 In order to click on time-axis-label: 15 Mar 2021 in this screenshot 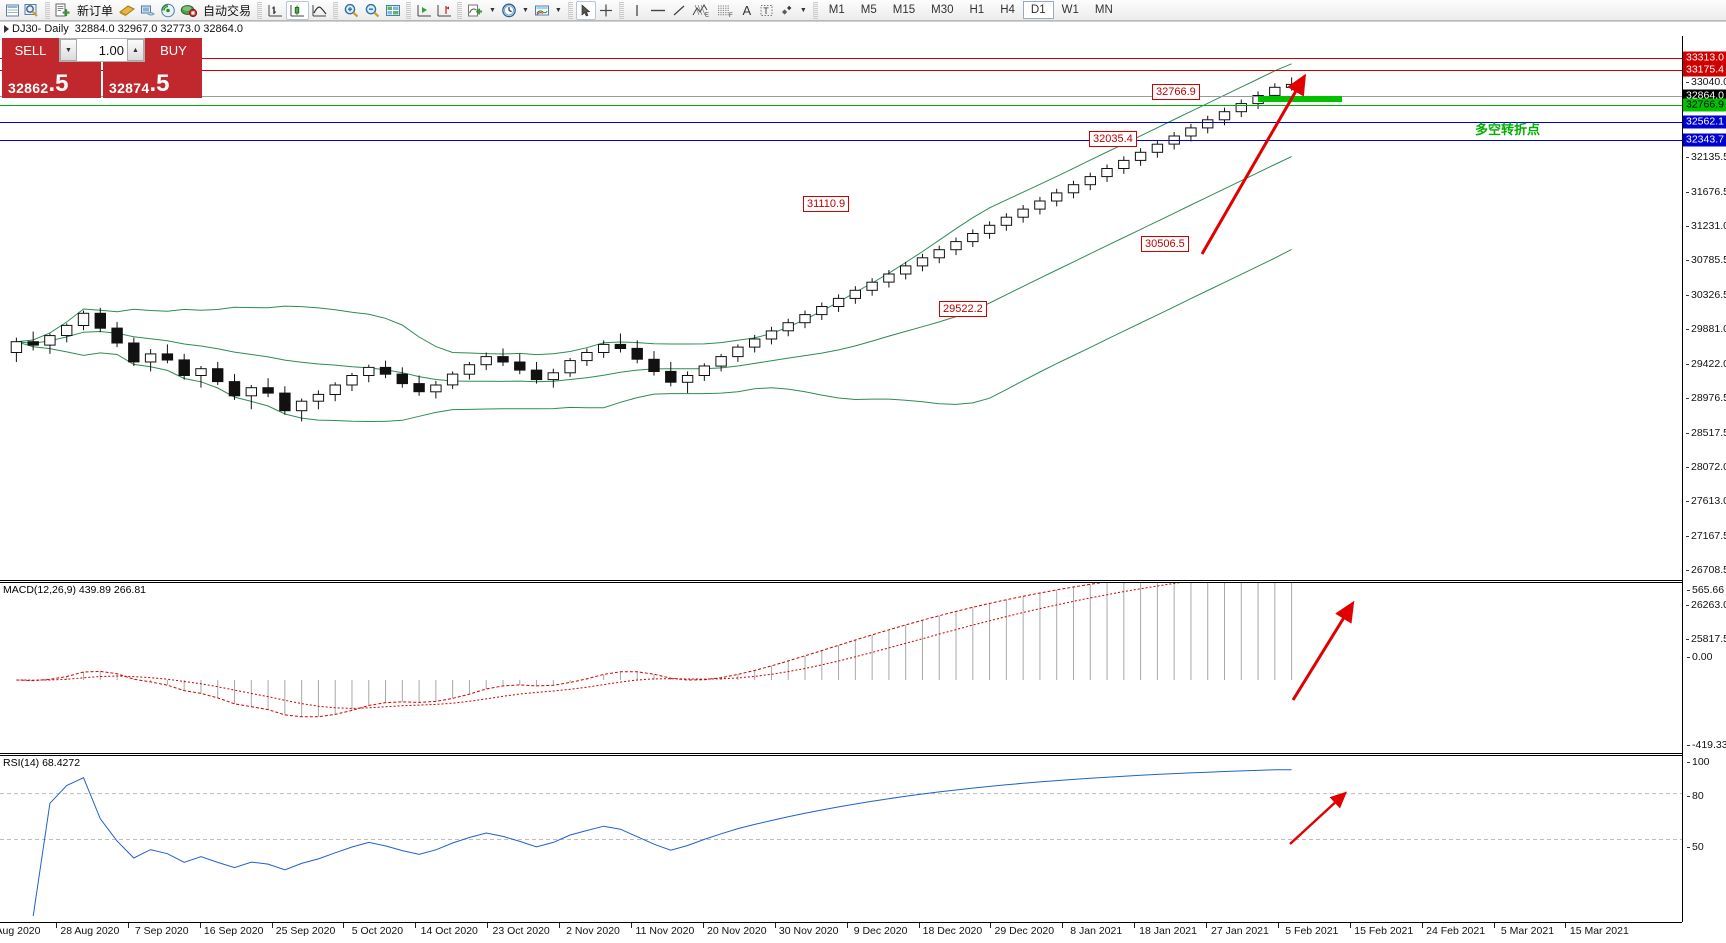, I will do `click(1599, 931)`.